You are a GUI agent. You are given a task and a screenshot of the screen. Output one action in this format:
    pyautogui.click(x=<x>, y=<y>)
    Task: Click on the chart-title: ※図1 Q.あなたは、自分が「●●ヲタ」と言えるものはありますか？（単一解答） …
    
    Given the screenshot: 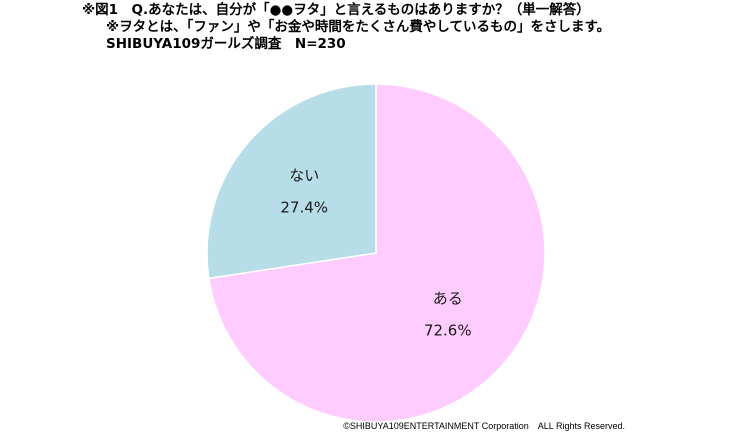 What is the action you would take?
    pyautogui.click(x=412, y=27)
    